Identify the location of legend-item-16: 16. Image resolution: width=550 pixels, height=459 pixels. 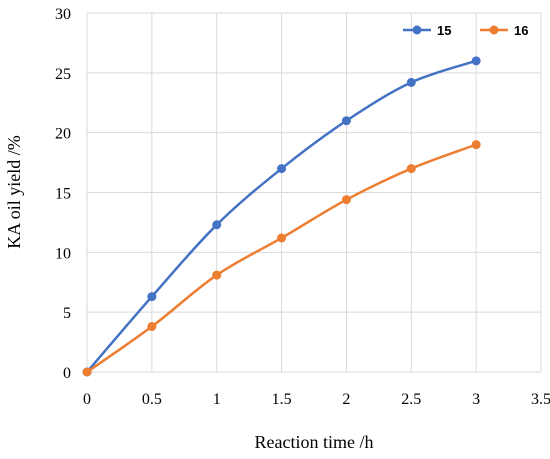
(504, 30).